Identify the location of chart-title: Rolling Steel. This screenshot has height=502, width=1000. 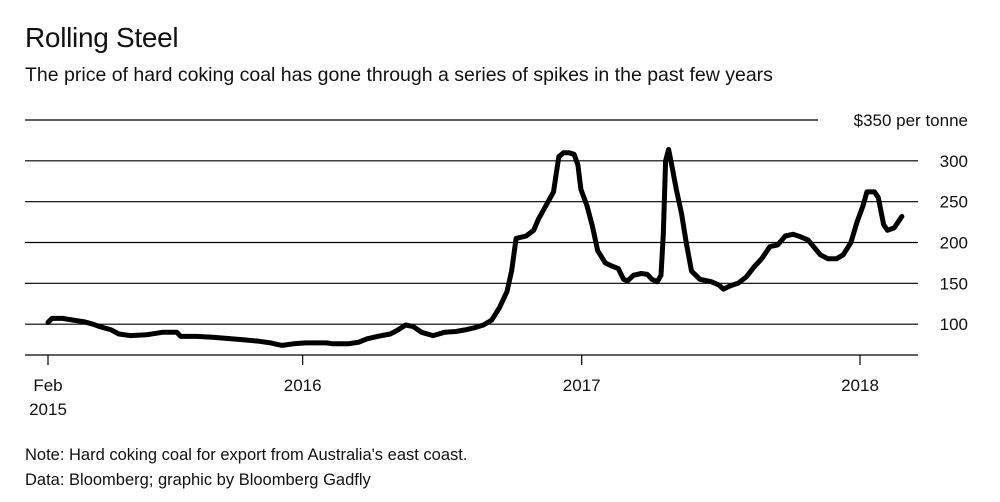
(102, 37).